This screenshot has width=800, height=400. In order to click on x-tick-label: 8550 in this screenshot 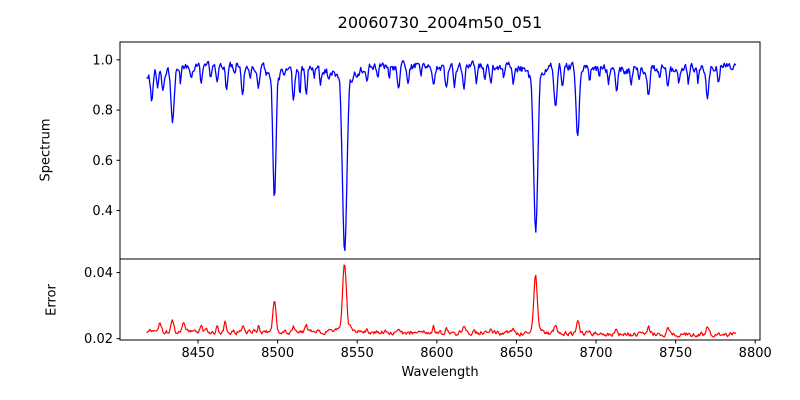, I will do `click(357, 353)`.